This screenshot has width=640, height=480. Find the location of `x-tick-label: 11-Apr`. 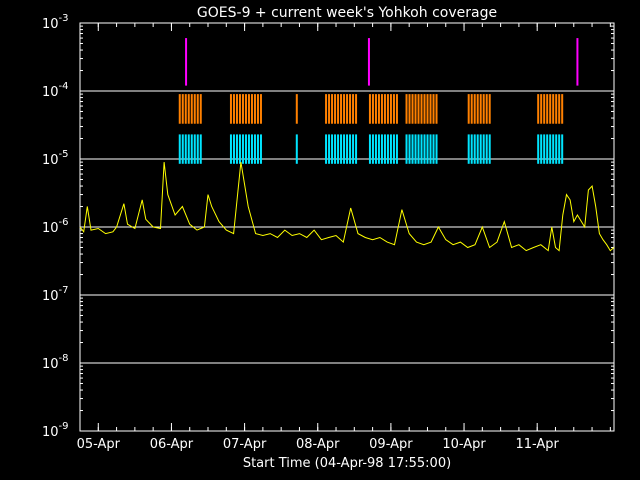

x-tick-label: 11-Apr is located at coordinates (537, 444).